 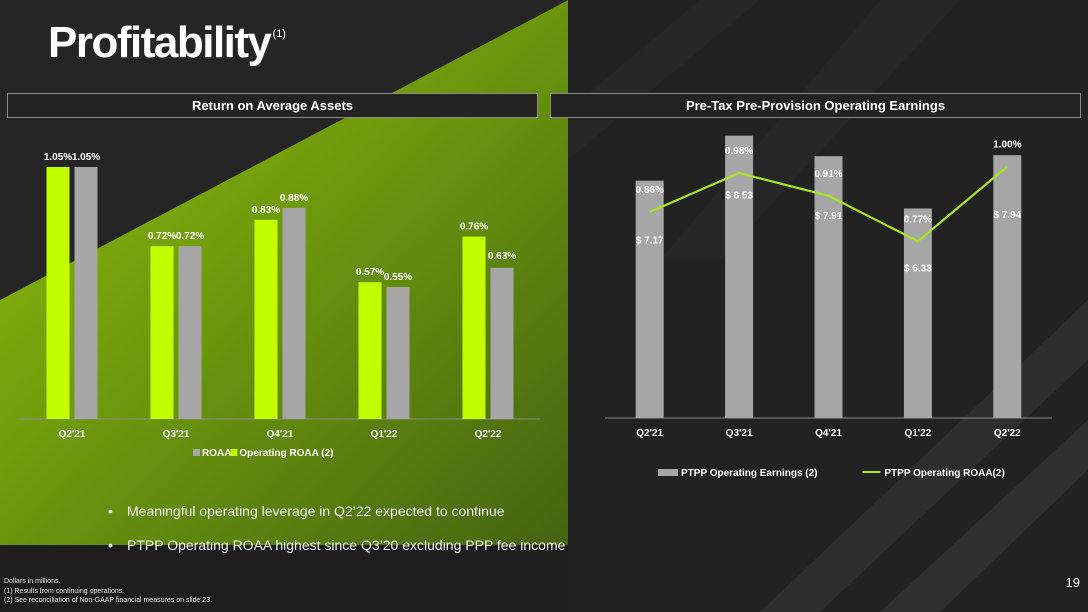 What do you see at coordinates (32, 581) in the screenshot?
I see `footnote-units: Dollars in millions.` at bounding box center [32, 581].